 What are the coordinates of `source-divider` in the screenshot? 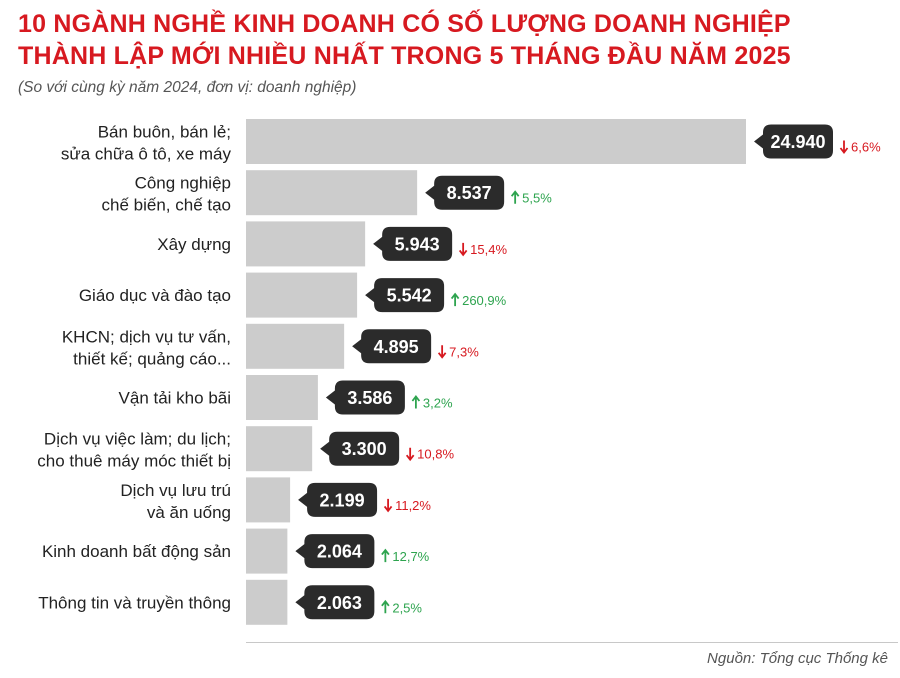 It's located at (572, 642).